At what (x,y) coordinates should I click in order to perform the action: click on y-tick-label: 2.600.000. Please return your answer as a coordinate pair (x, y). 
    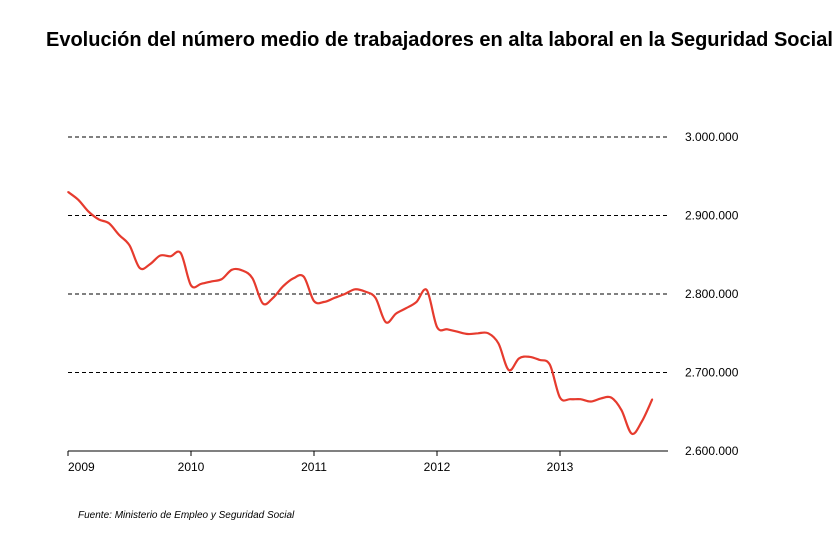
    Looking at the image, I should click on (712, 451).